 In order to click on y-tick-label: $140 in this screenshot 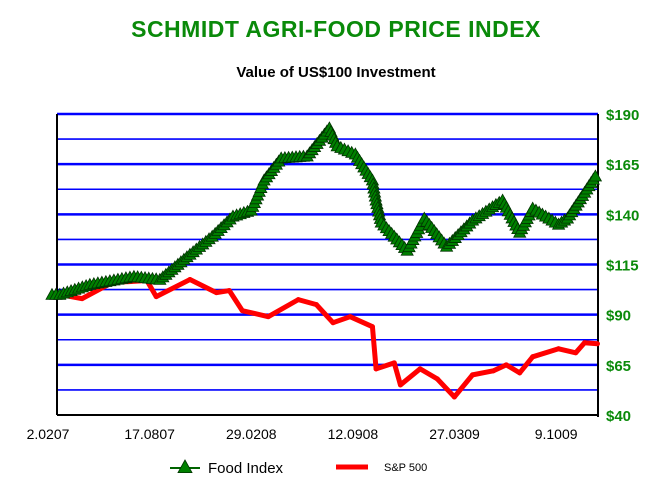, I will do `click(622, 215)`.